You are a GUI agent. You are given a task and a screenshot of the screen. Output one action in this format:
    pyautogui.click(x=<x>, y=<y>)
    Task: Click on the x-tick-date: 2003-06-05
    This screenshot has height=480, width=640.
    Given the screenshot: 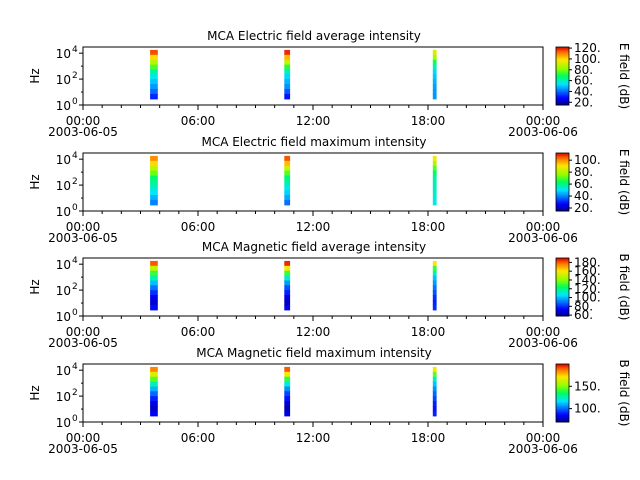 What is the action you would take?
    pyautogui.click(x=83, y=238)
    